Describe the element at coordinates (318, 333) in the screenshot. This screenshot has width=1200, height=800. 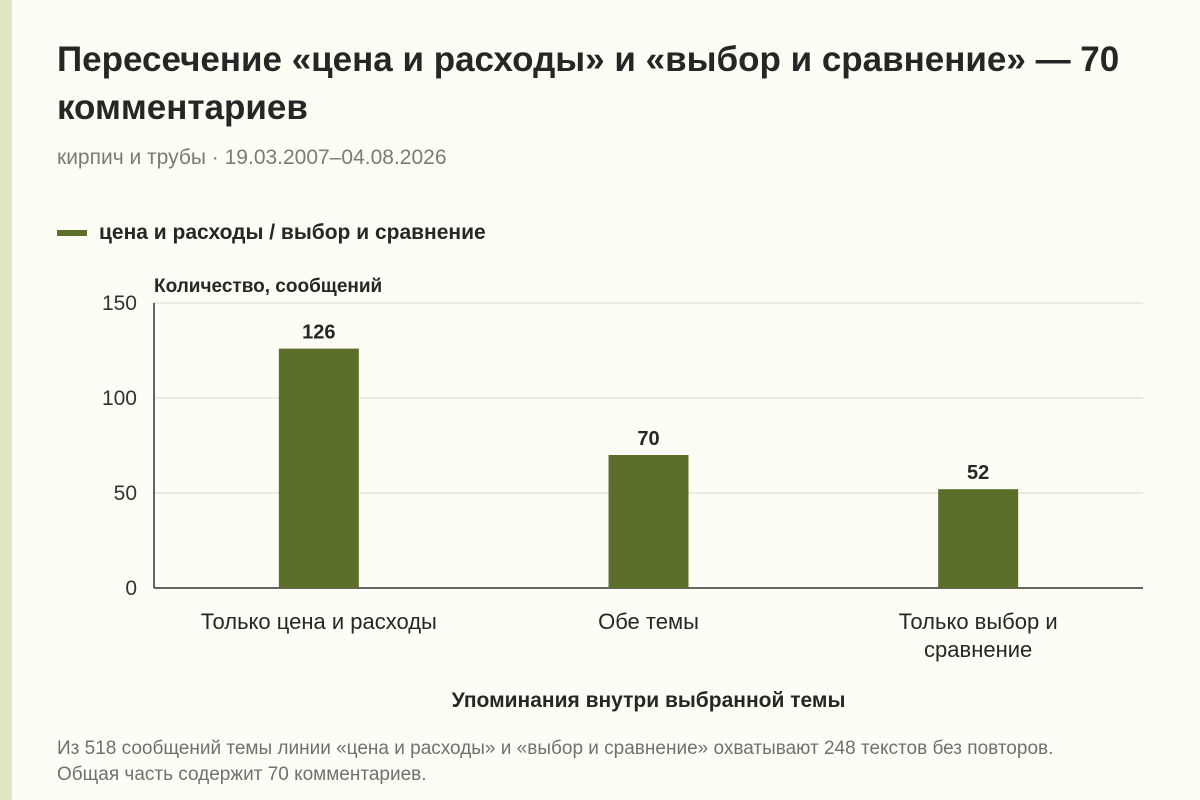
I see `bar-value-label: 126` at that location.